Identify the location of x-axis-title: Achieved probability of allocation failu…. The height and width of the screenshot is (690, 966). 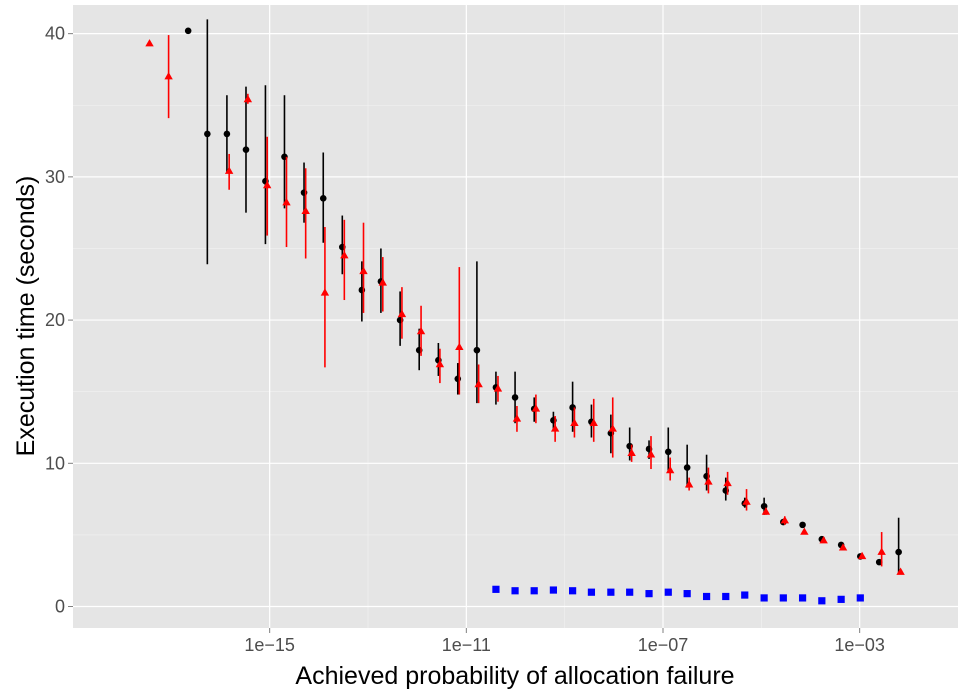
(514, 676).